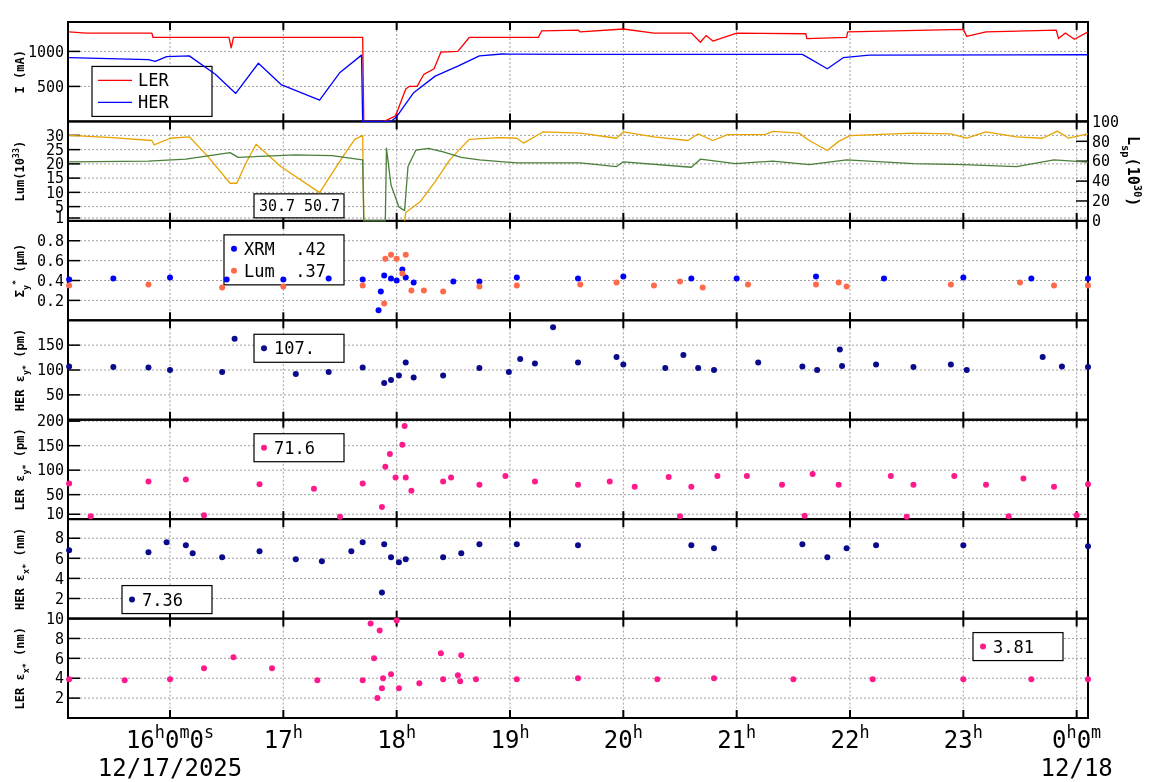  I want to click on y-tick-label: 6, so click(59, 658).